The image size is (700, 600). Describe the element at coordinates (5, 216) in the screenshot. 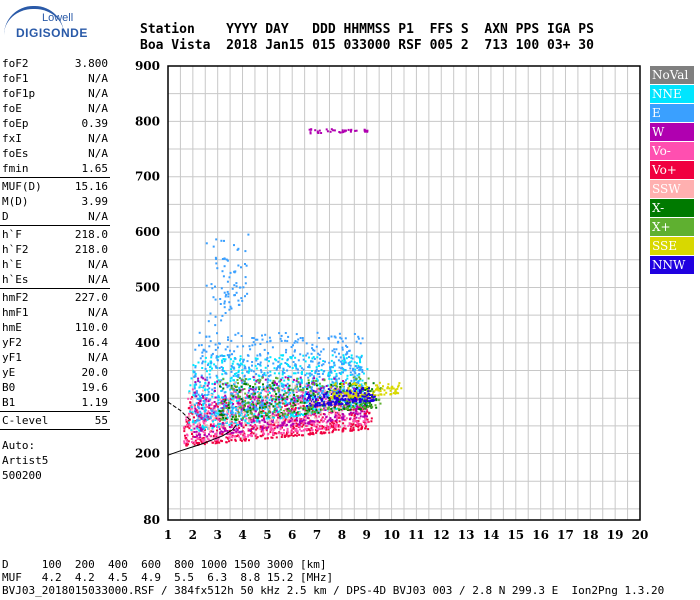

I see `param-name: D` at that location.